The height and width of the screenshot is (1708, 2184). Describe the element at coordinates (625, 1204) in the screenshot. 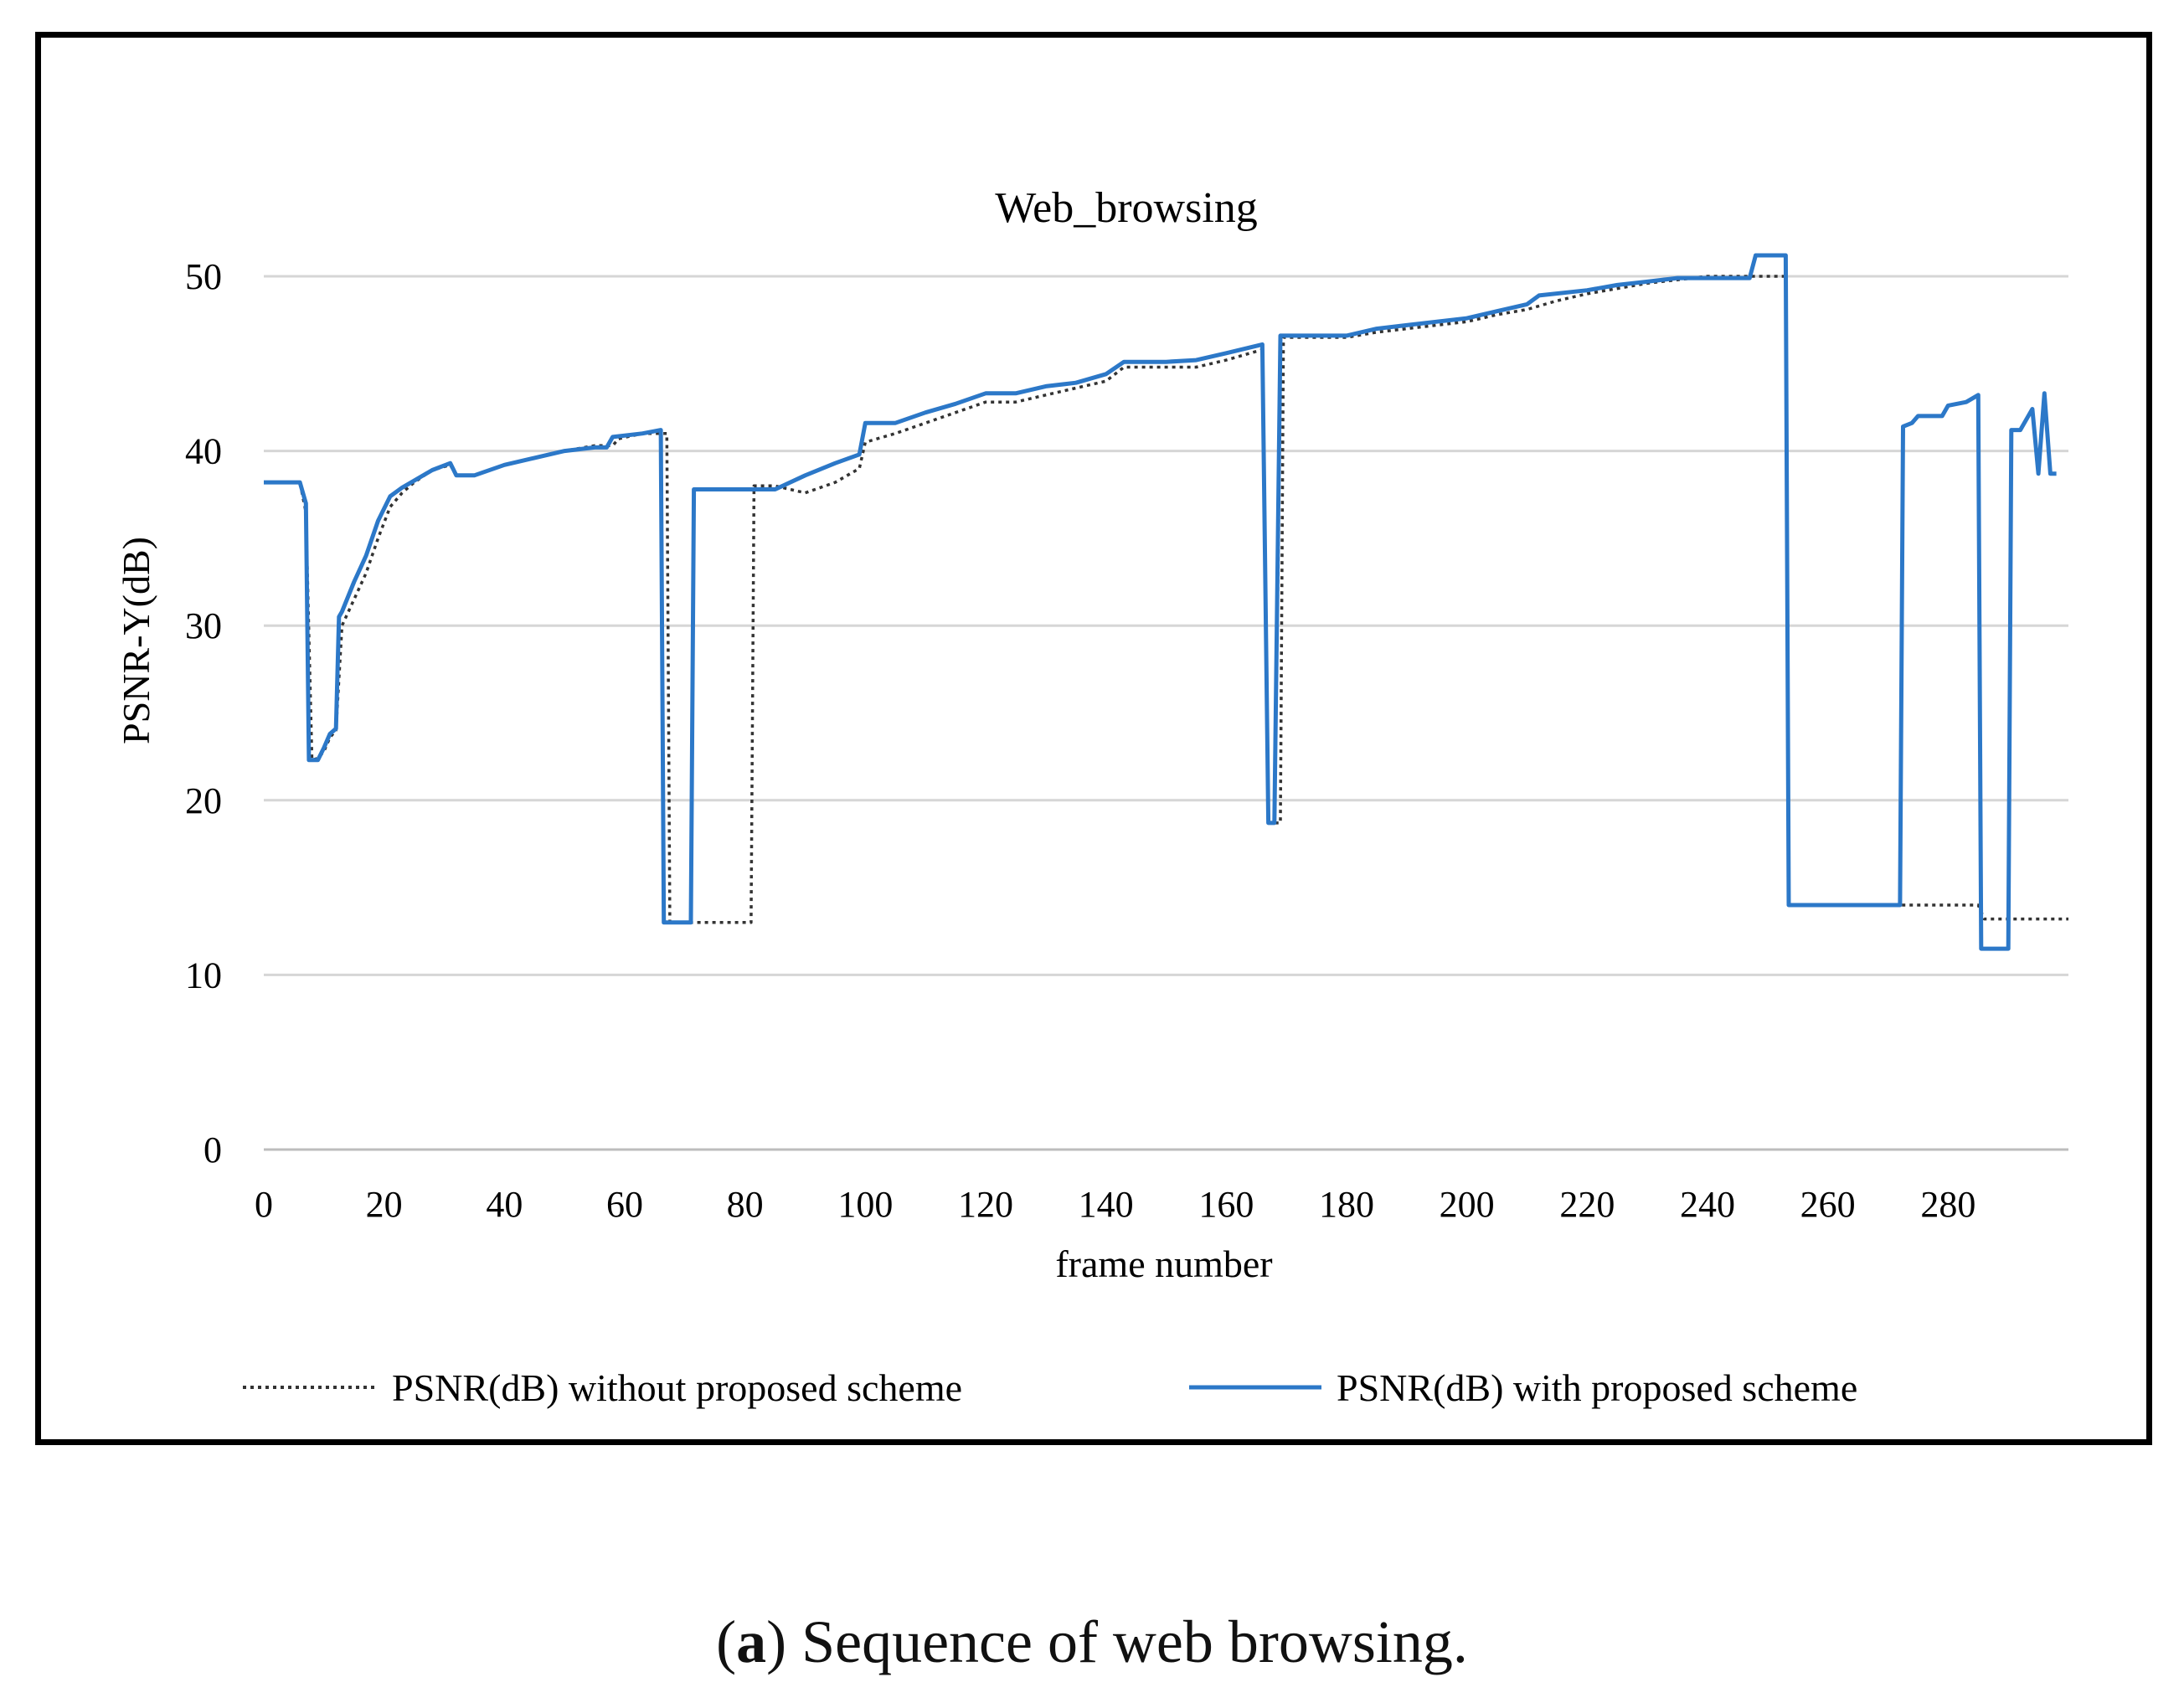

I see `x-tick-label: 60` at that location.